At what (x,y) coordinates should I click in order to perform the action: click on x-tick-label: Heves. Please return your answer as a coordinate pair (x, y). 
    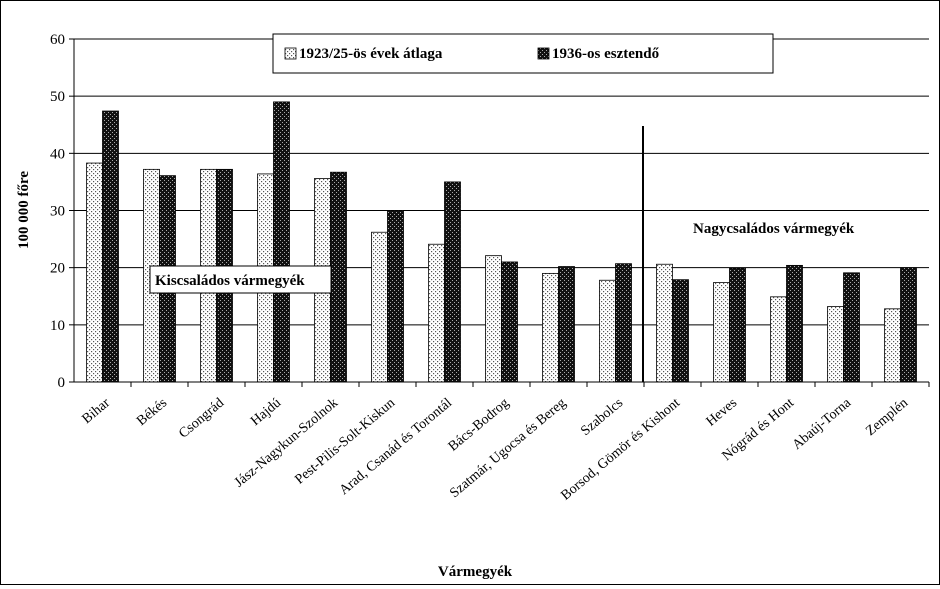
    Looking at the image, I should click on (722, 413).